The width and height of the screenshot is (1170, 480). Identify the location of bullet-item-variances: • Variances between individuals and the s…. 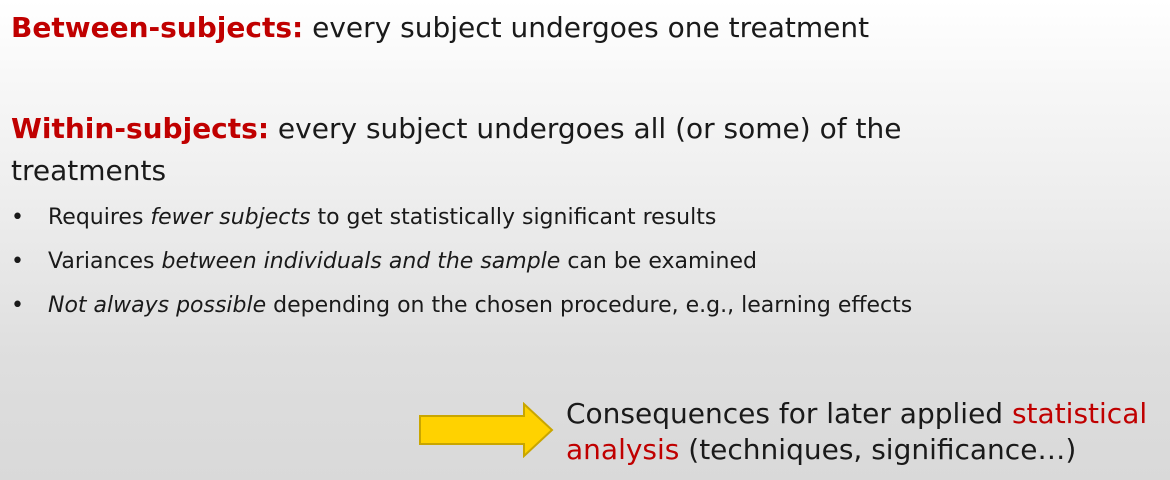
(461, 262).